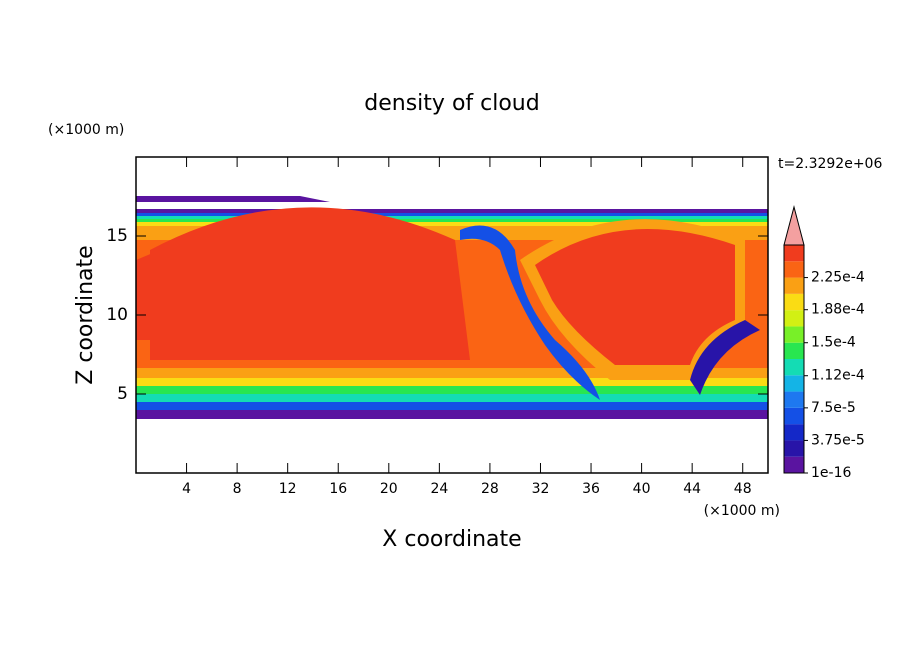 This screenshot has width=904, height=654. What do you see at coordinates (833, 408) in the screenshot?
I see `colorbar-label: 7.5e-5` at bounding box center [833, 408].